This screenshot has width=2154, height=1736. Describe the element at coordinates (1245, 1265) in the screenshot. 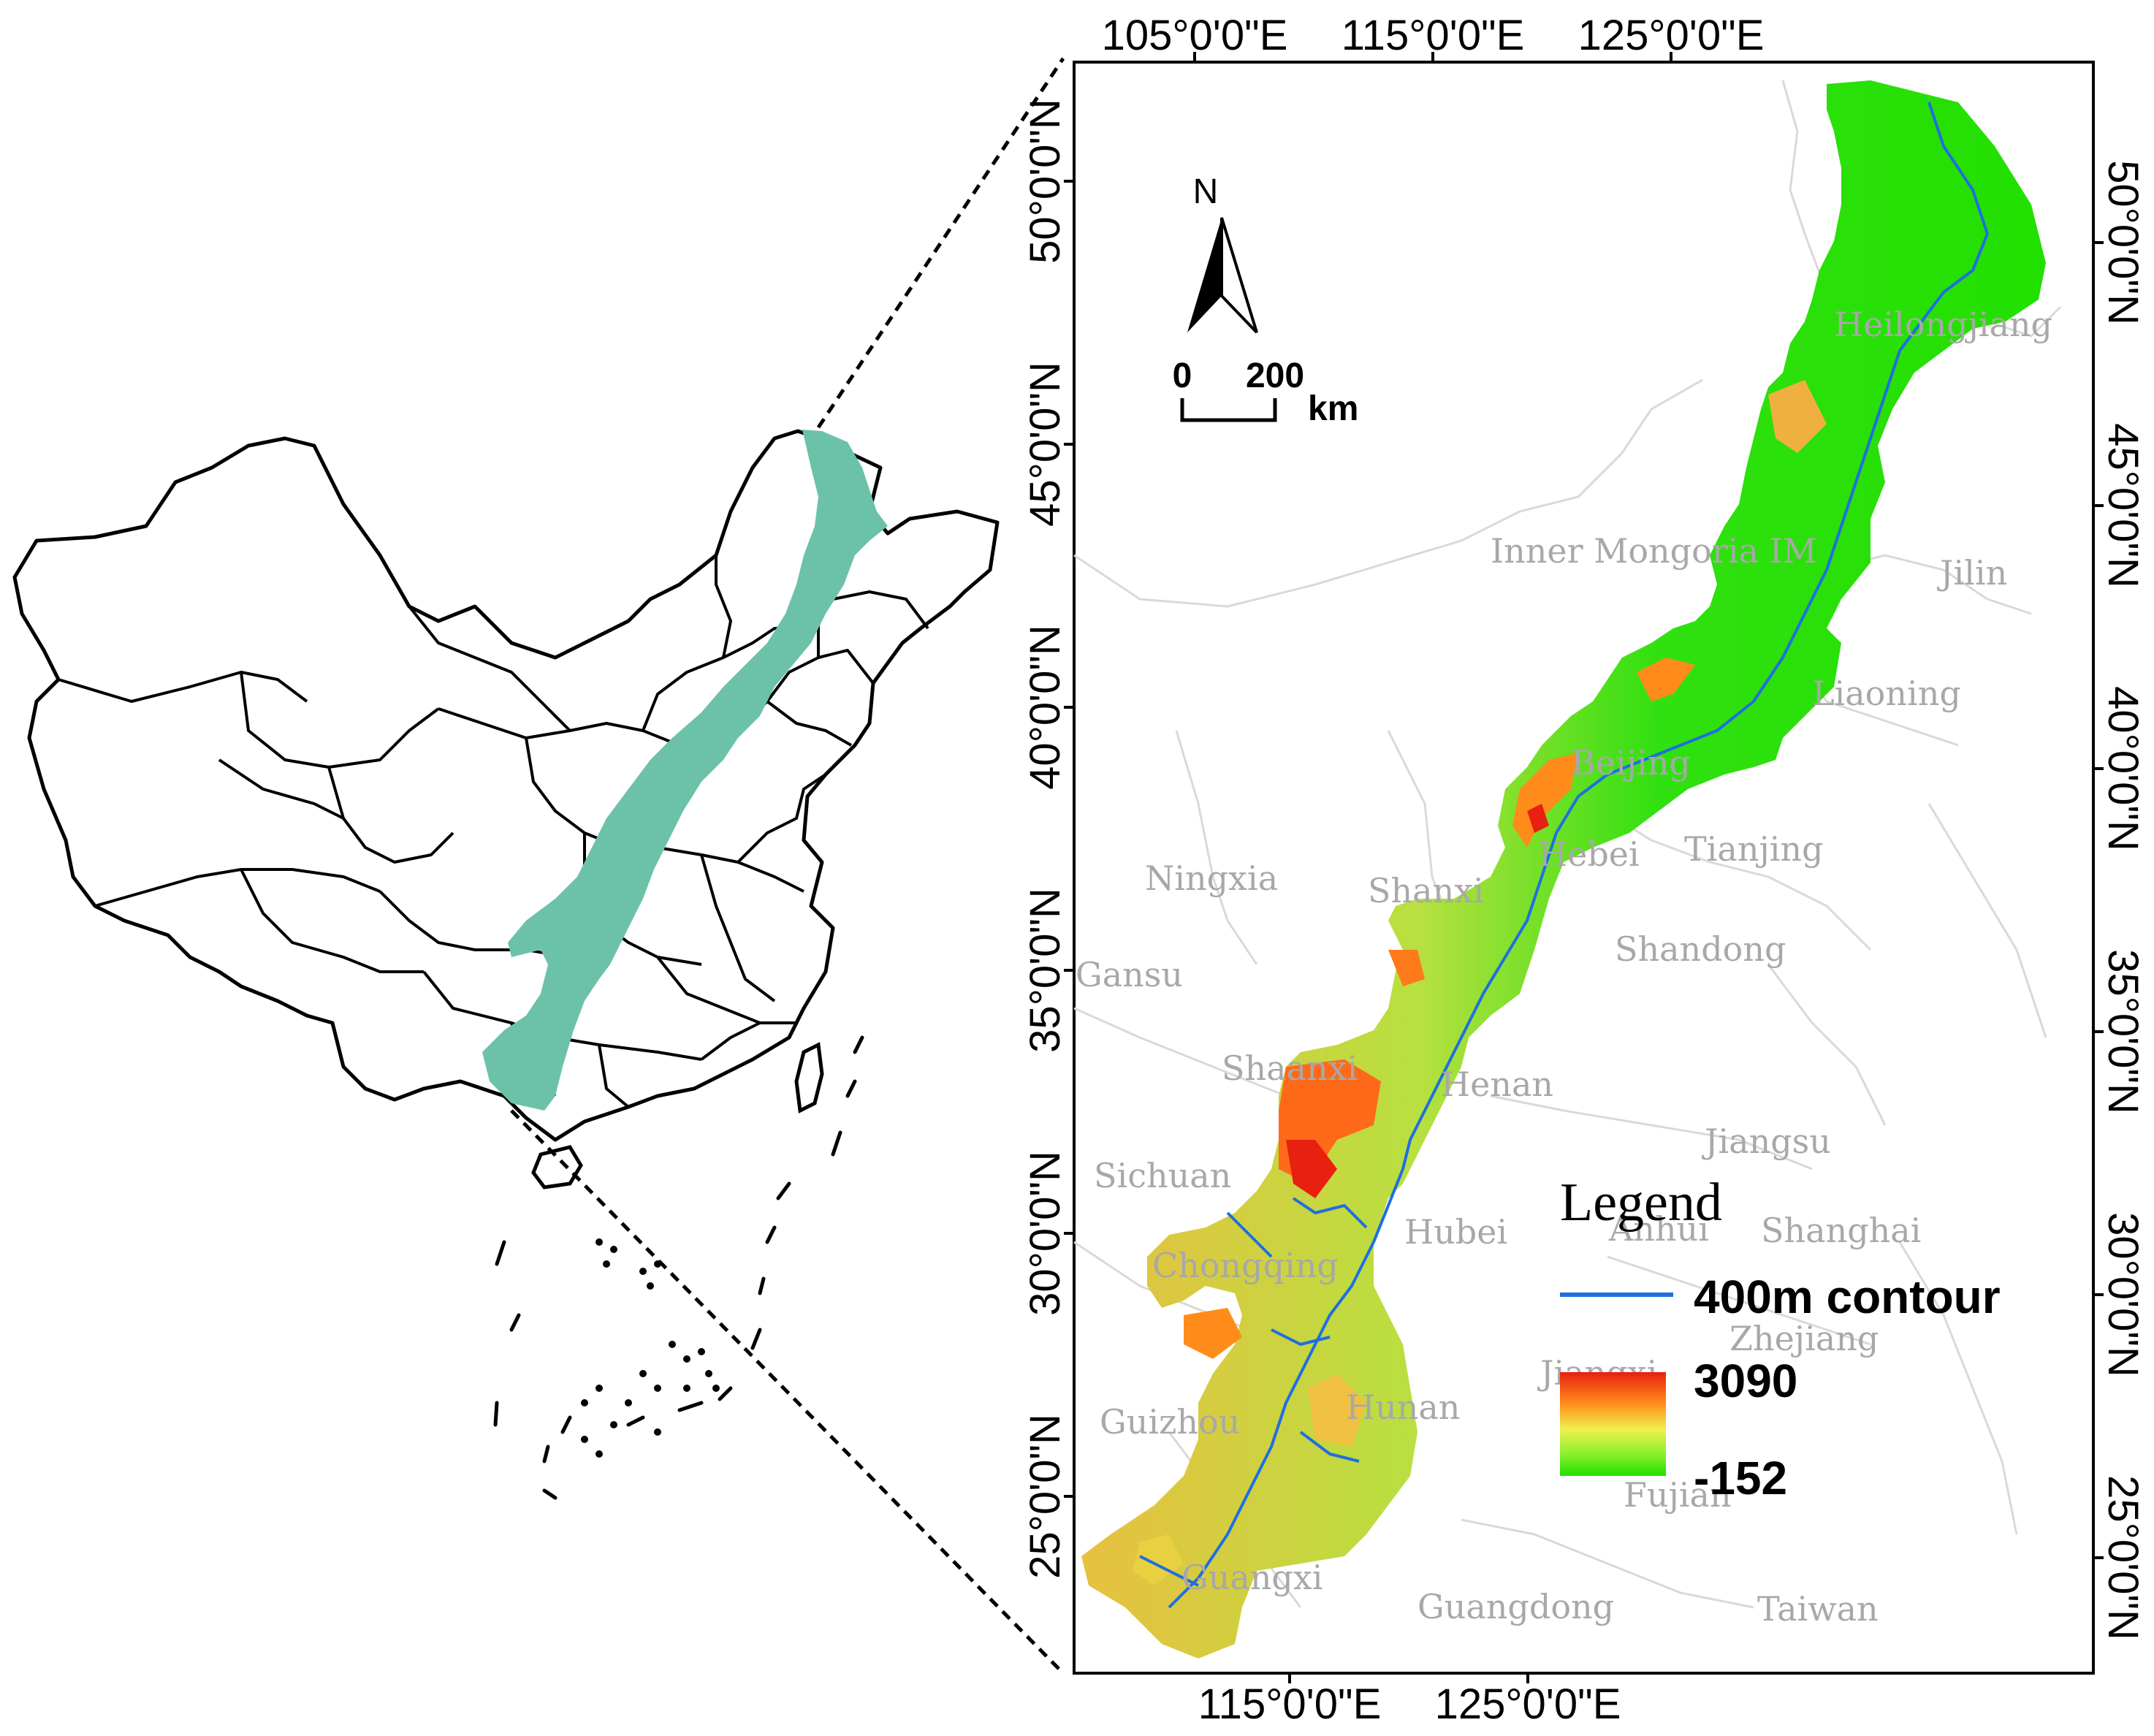

I see `province-label: Chongqing` at that location.